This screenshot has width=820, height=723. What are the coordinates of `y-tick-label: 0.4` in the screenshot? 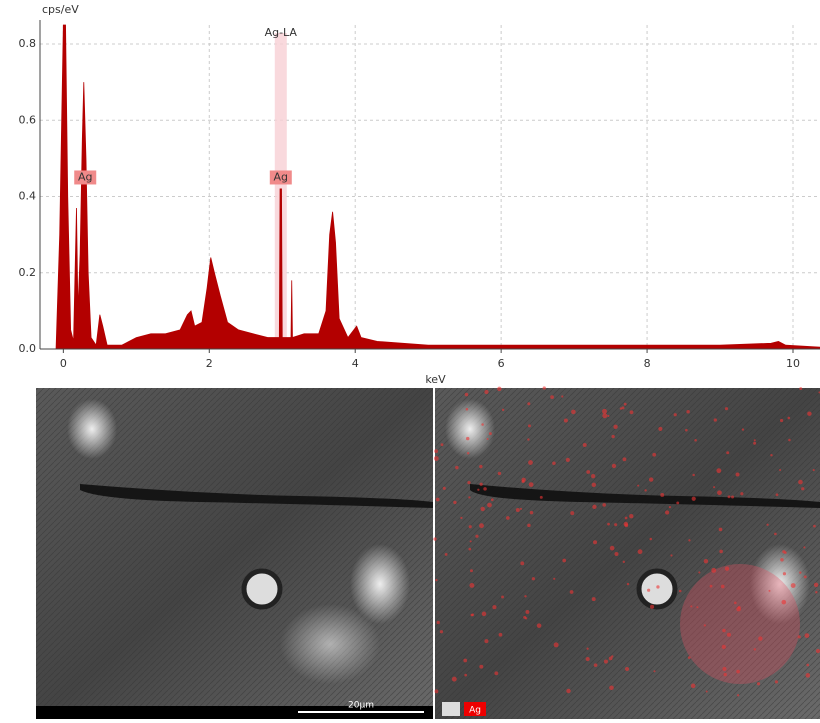 It's located at (28, 196).